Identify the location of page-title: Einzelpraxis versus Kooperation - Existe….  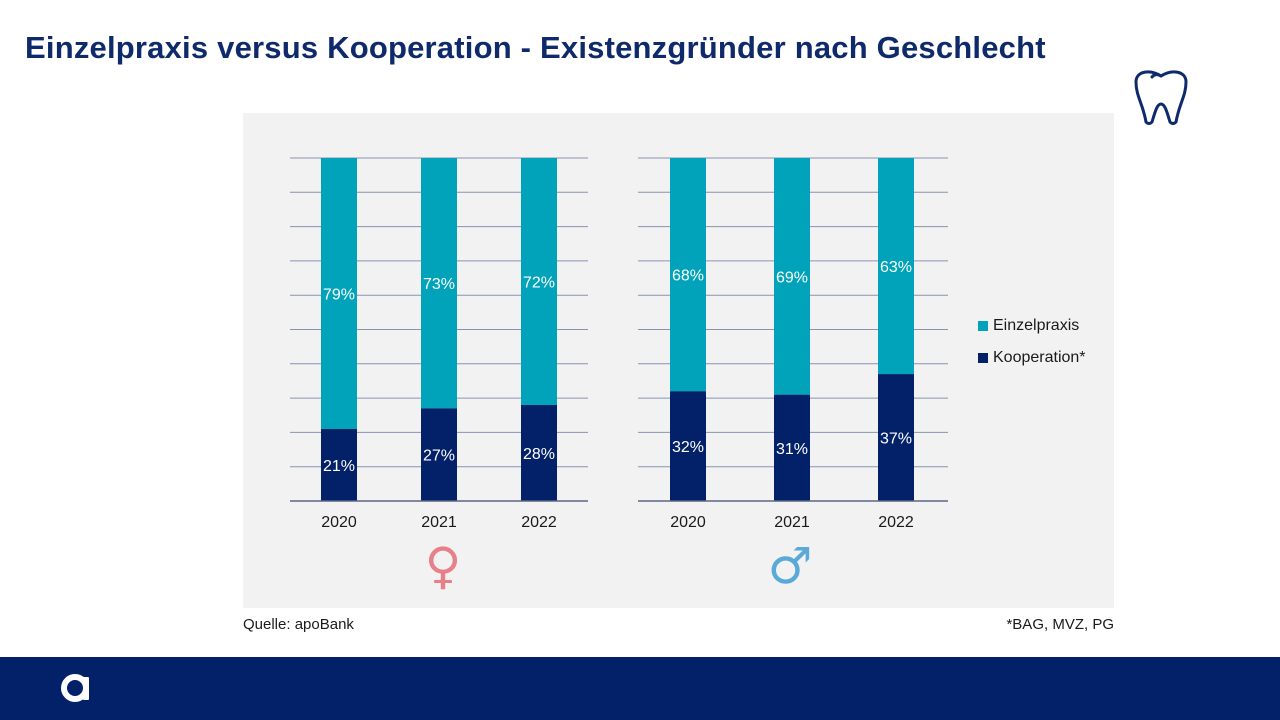
(535, 47).